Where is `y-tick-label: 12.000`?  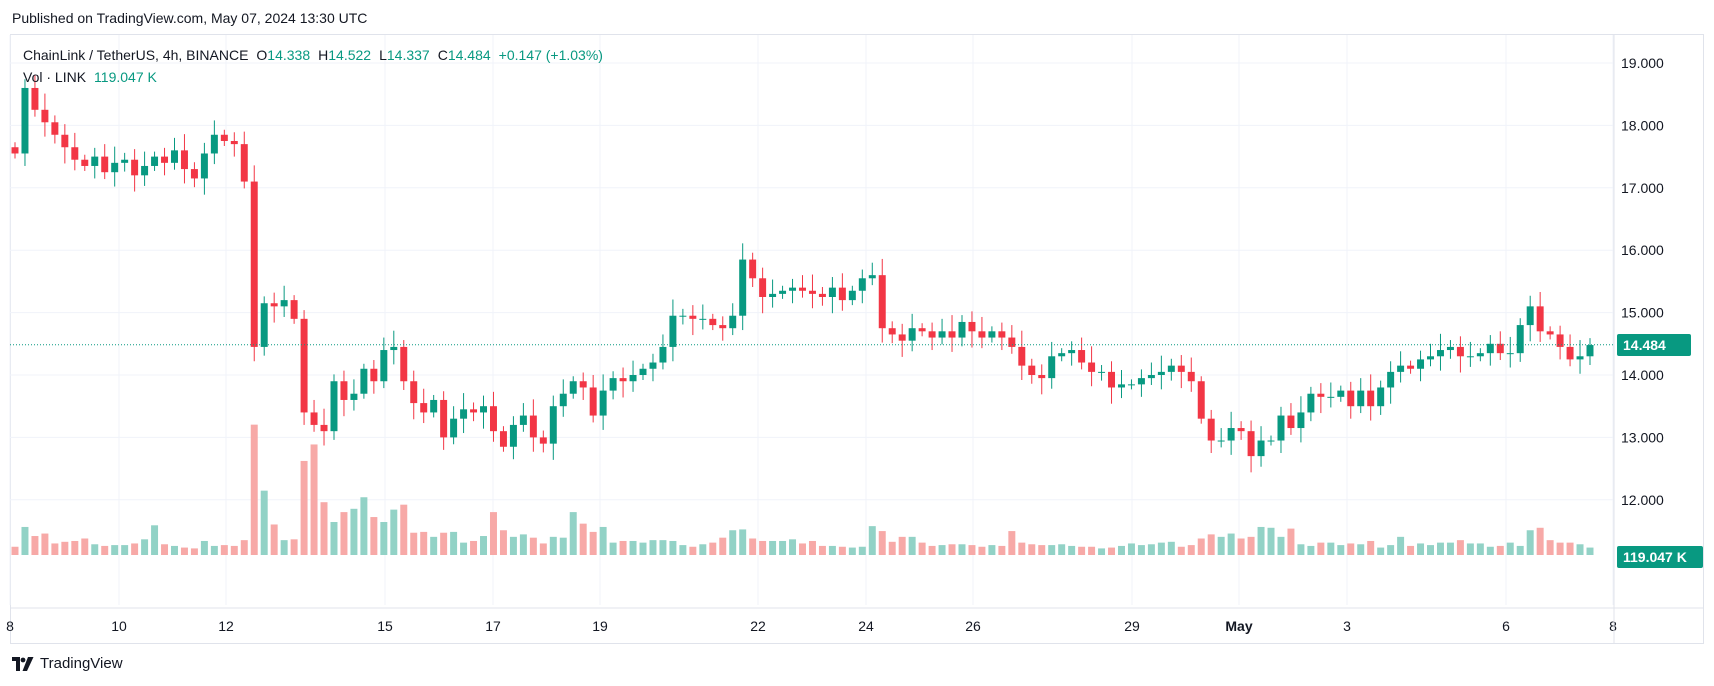 y-tick-label: 12.000 is located at coordinates (1642, 500).